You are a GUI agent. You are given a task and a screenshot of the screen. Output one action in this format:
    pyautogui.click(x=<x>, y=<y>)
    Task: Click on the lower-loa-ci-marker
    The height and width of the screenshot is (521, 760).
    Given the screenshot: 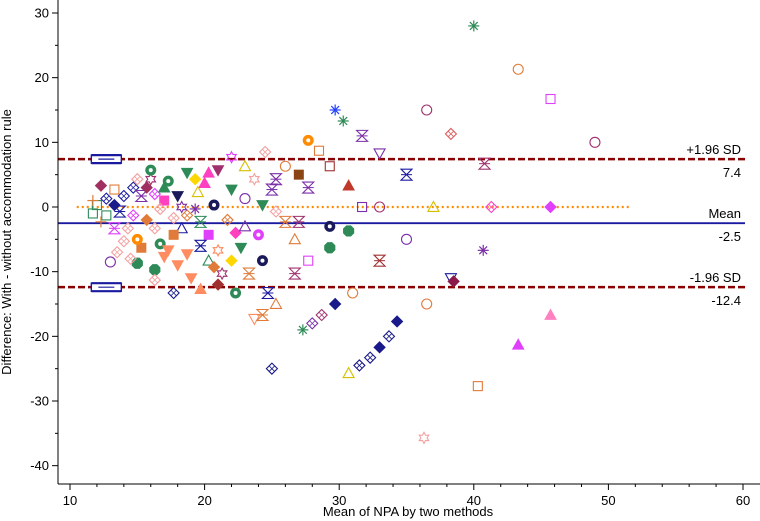 What is the action you would take?
    pyautogui.click(x=106, y=287)
    